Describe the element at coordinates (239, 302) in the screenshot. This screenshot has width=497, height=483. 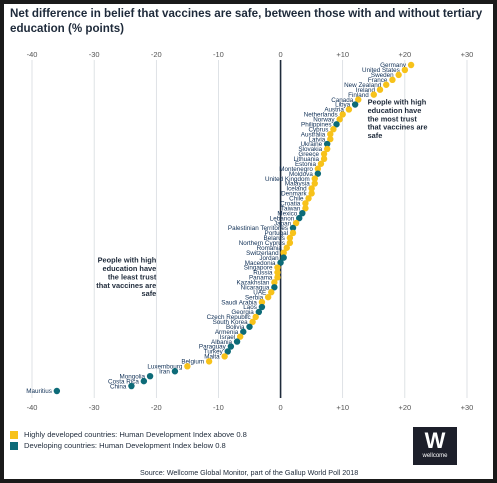
I see `country-label: Saudi Arabia` at that location.